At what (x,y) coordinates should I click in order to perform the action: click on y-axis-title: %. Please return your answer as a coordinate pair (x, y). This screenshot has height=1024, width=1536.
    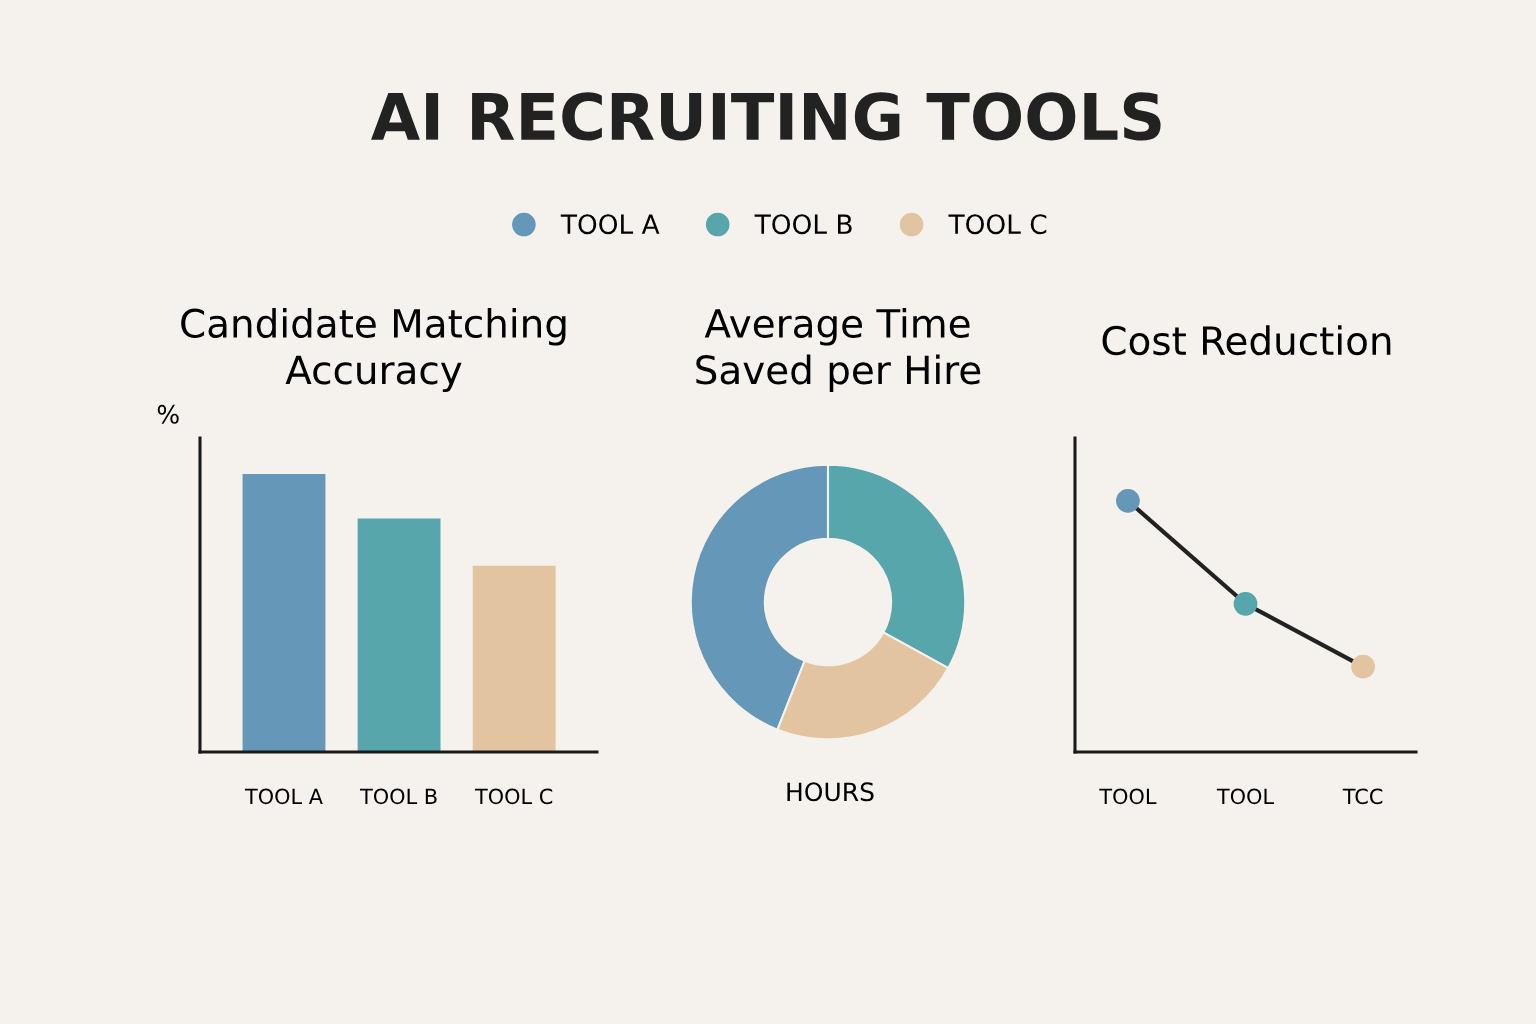
    Looking at the image, I should click on (168, 414).